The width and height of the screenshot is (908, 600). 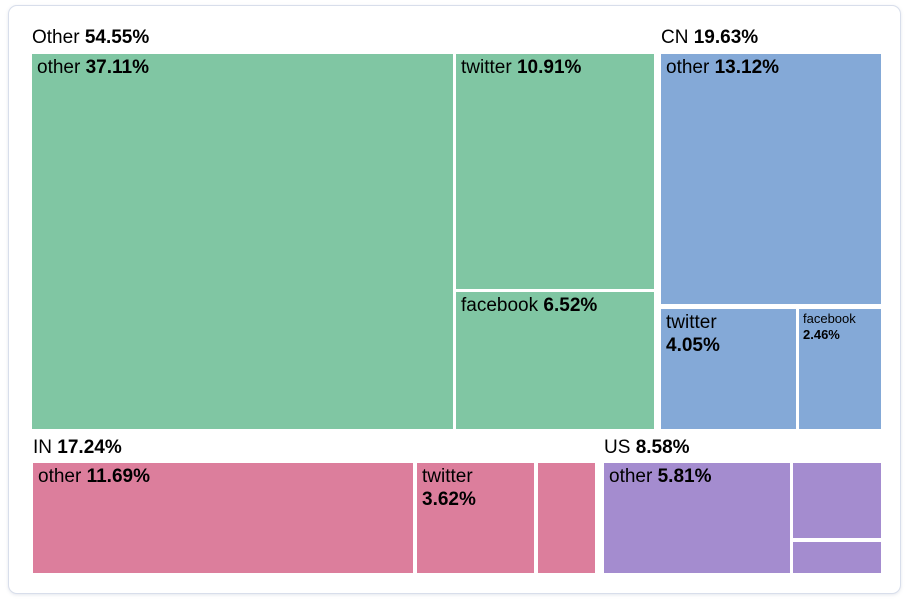 What do you see at coordinates (726, 37) in the screenshot?
I see `group-share: 19.63%` at bounding box center [726, 37].